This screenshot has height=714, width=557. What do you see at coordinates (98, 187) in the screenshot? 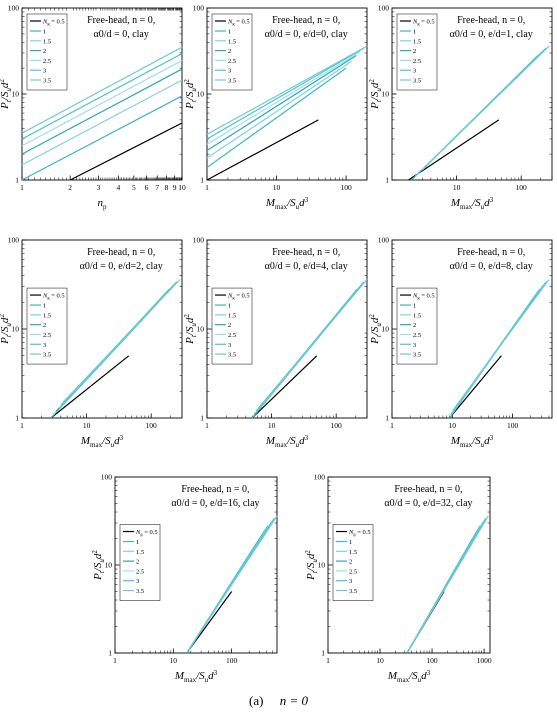
I see `x-tick-label: 3` at bounding box center [98, 187].